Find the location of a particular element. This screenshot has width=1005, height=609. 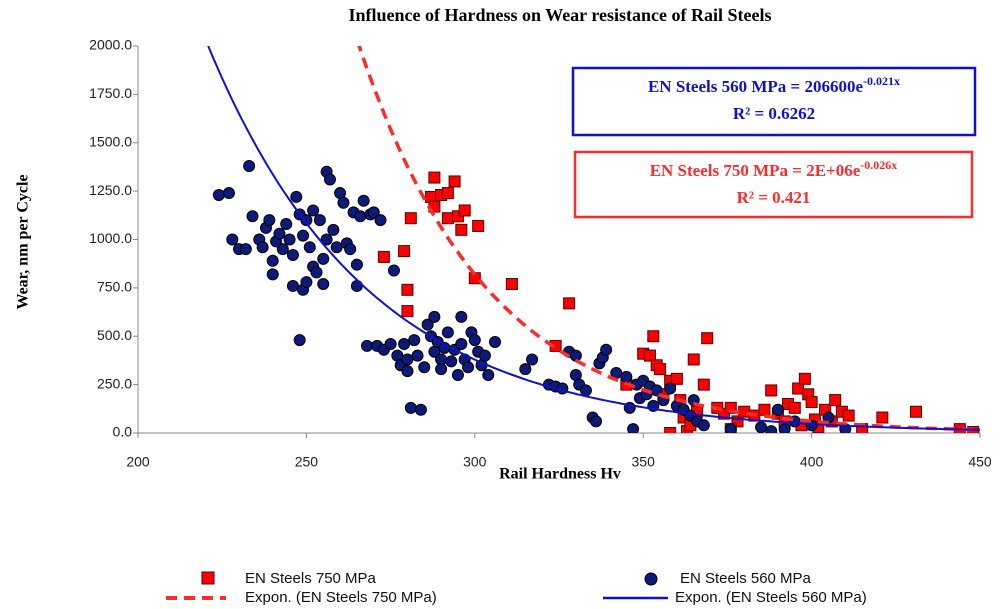

equation-exponent: -0.026x is located at coordinates (878, 165).